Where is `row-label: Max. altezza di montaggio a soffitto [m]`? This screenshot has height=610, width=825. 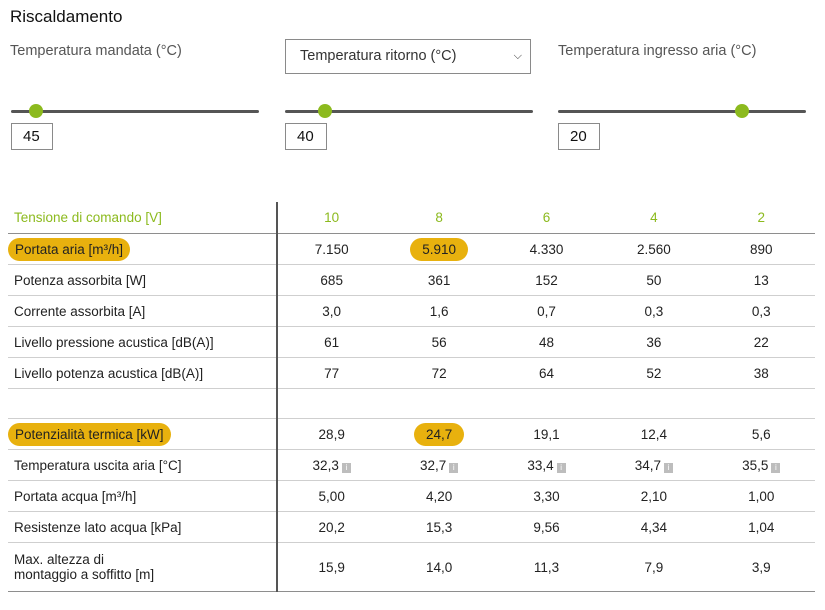
row-label: Max. altezza di montaggio a soffitto [m] is located at coordinates (143, 567).